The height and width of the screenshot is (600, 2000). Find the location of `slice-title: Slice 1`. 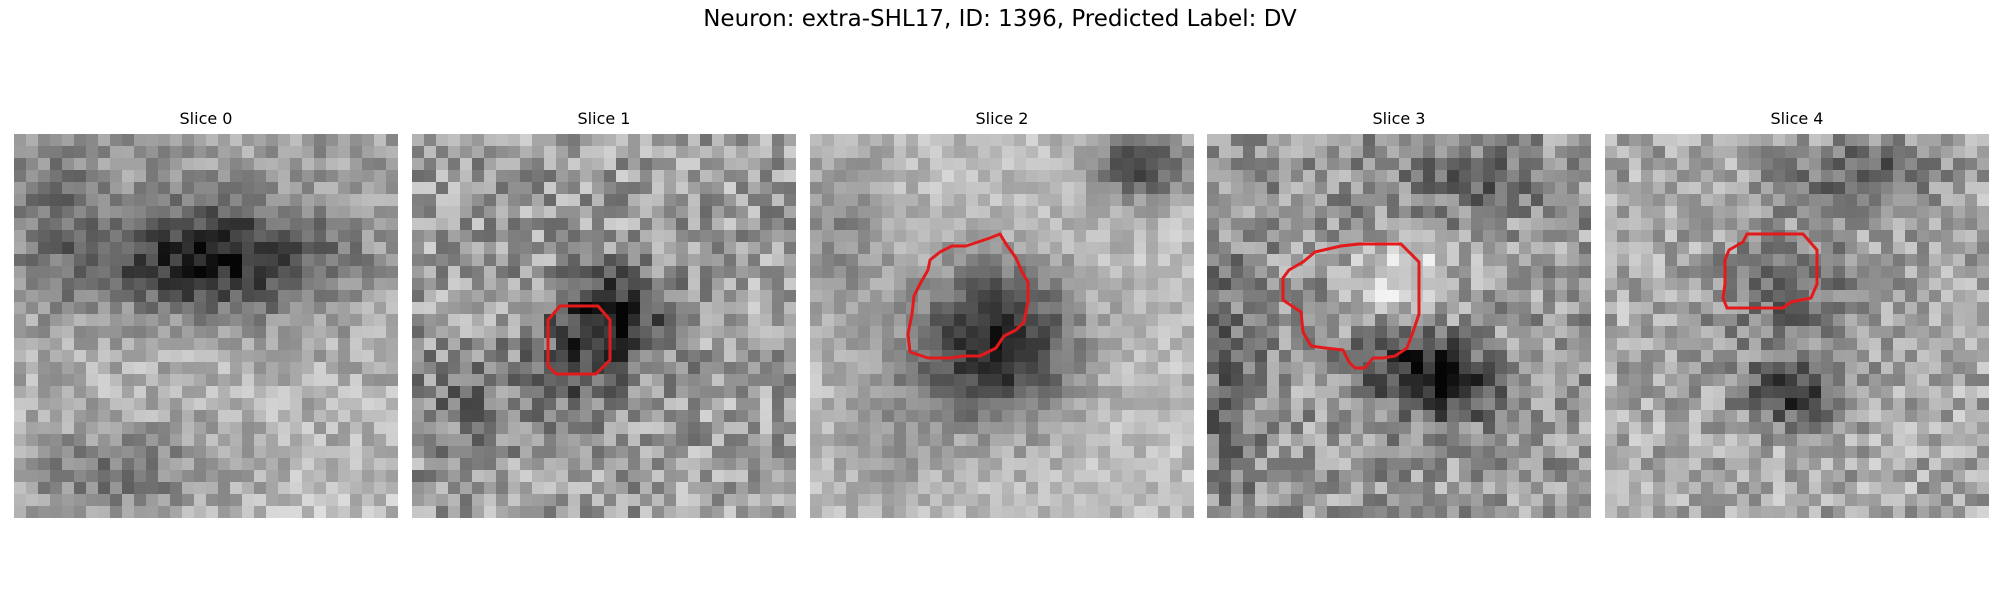

slice-title: Slice 1 is located at coordinates (604, 118).